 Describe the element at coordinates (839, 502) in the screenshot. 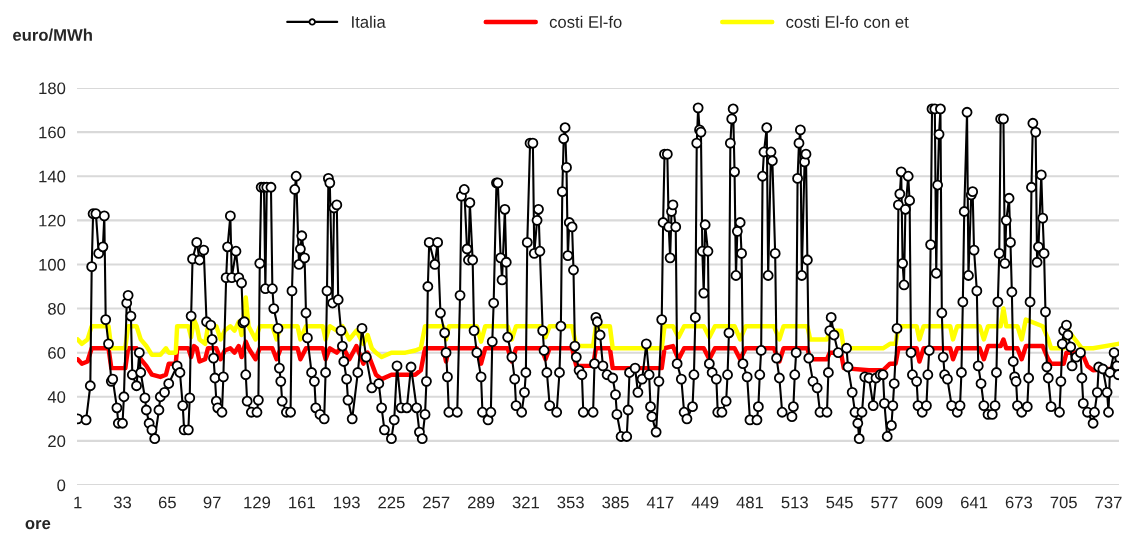

I see `x-tick-label: 545` at that location.